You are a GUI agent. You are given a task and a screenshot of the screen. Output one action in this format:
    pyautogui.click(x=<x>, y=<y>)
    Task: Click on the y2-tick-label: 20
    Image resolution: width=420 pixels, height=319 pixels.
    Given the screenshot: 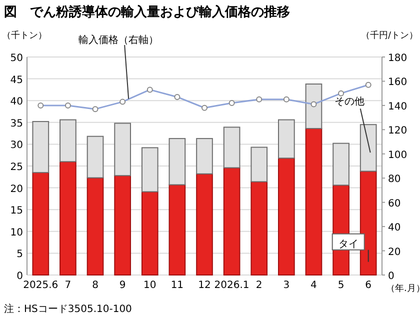 What is the action you would take?
    pyautogui.click(x=394, y=252)
    